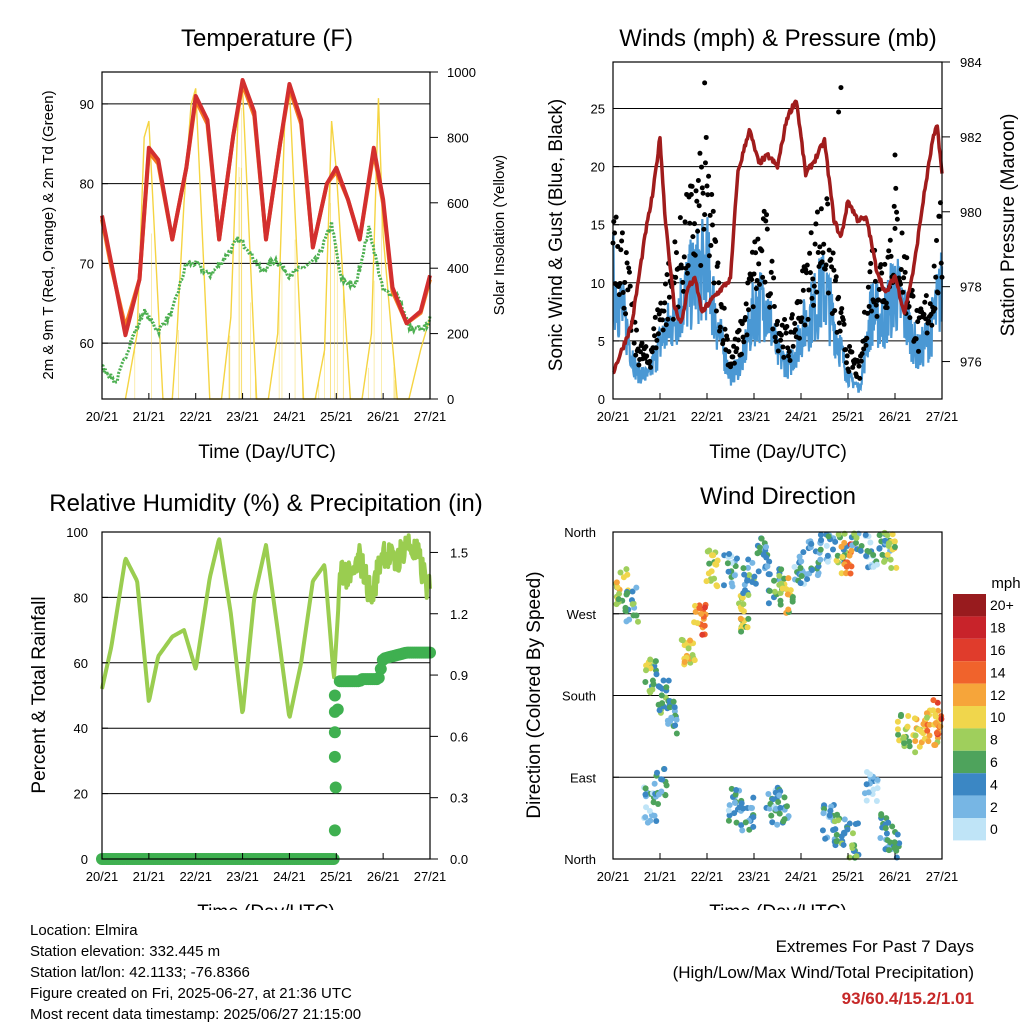 This screenshot has width=1024, height=1025. I want to click on extremes-values: 93/60.4/15.2/1.01, so click(907, 998).